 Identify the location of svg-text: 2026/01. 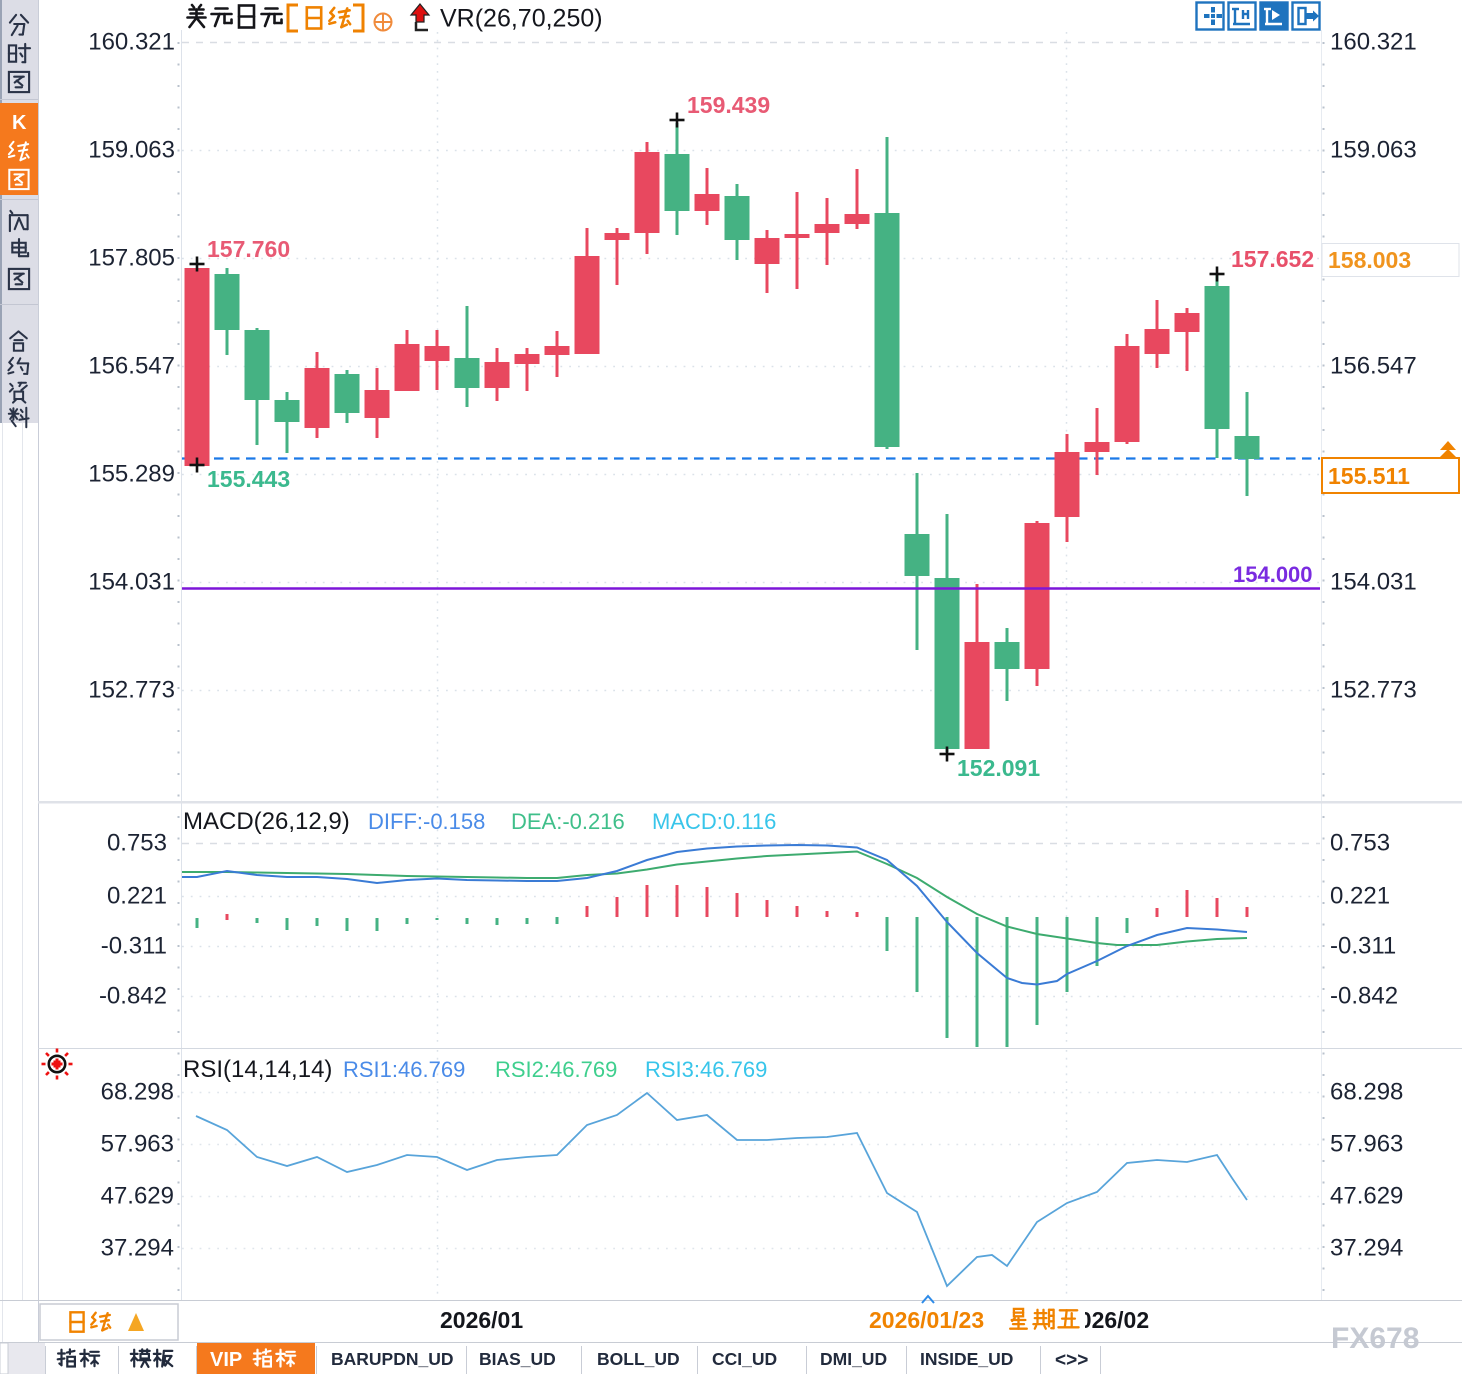
(481, 1320).